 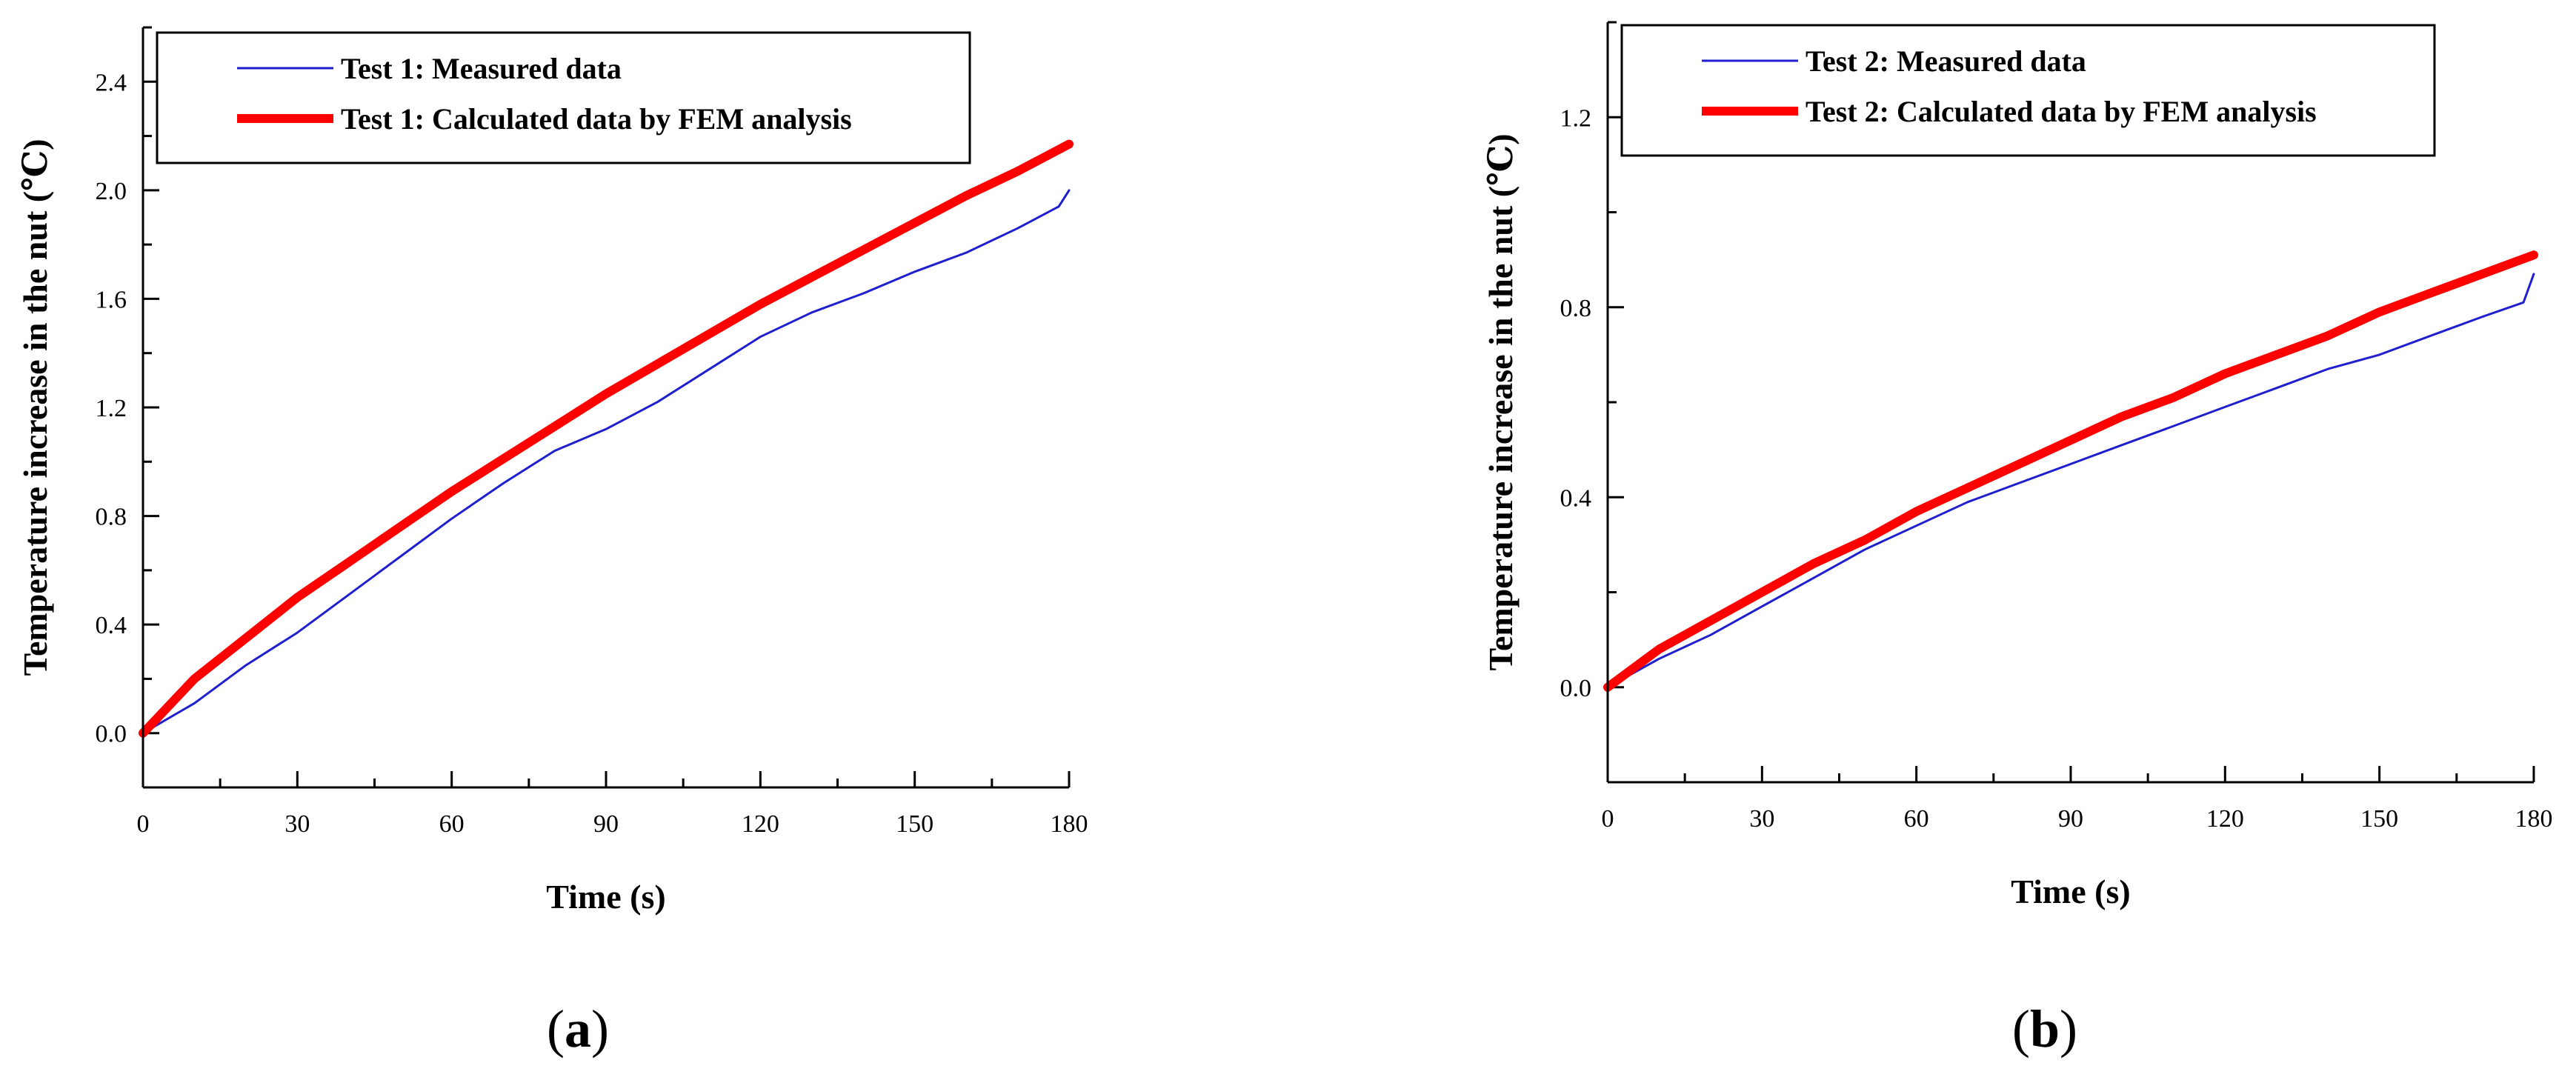 What do you see at coordinates (596, 119) in the screenshot?
I see `chart-a-legend-label-calculated: Test 1: Calculated data by FEM analysis` at bounding box center [596, 119].